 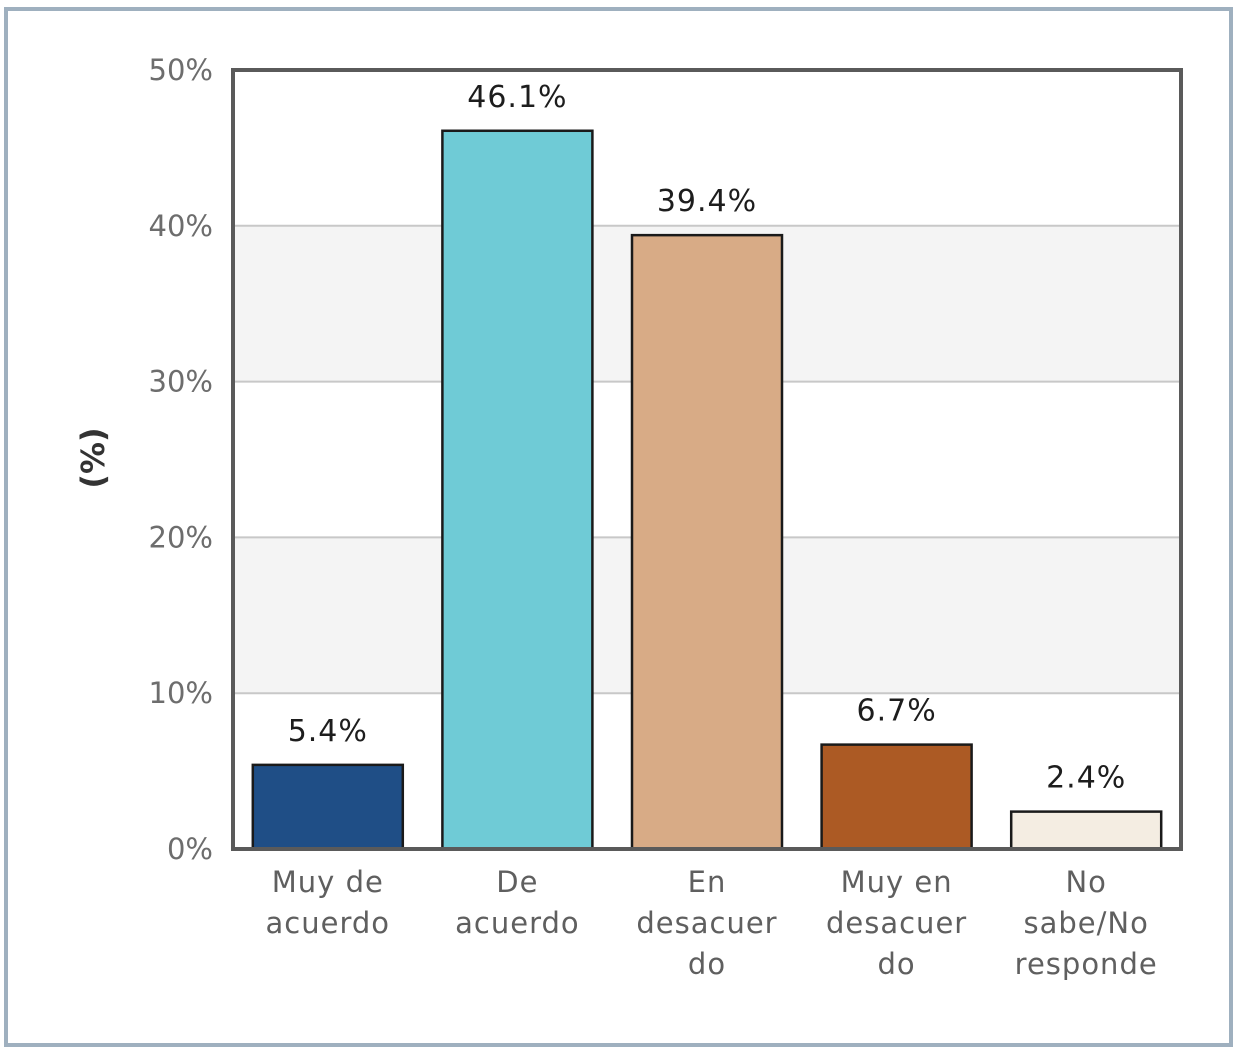 I want to click on y-tick-label: 20%, so click(x=181, y=537).